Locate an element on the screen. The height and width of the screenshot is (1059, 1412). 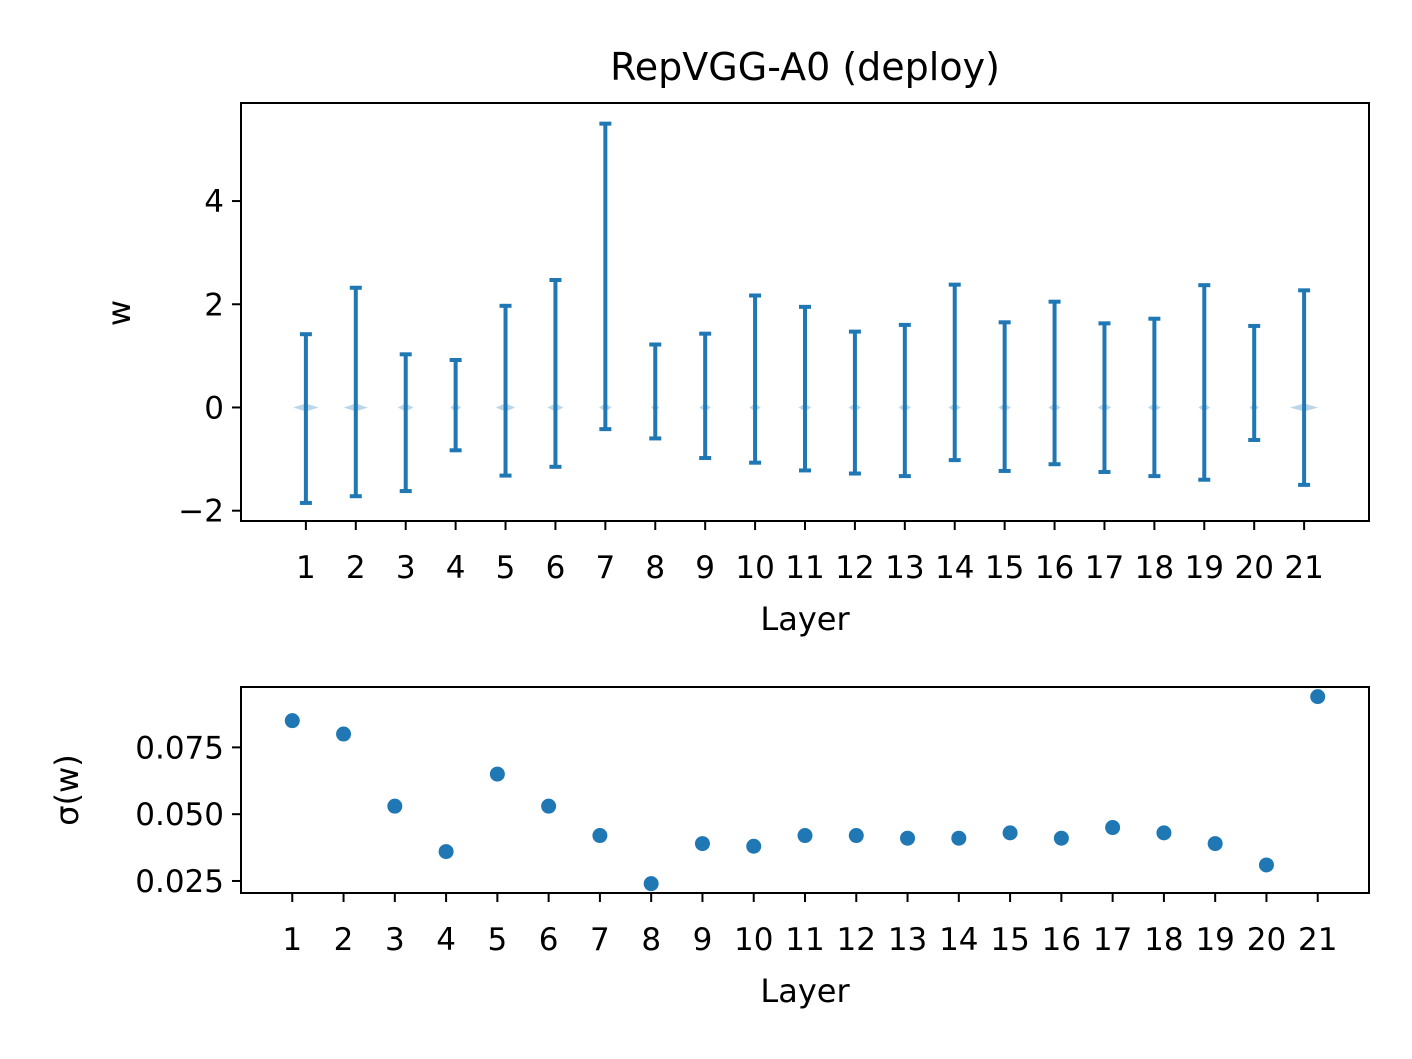
top-x-tick-label: 10 is located at coordinates (754, 568).